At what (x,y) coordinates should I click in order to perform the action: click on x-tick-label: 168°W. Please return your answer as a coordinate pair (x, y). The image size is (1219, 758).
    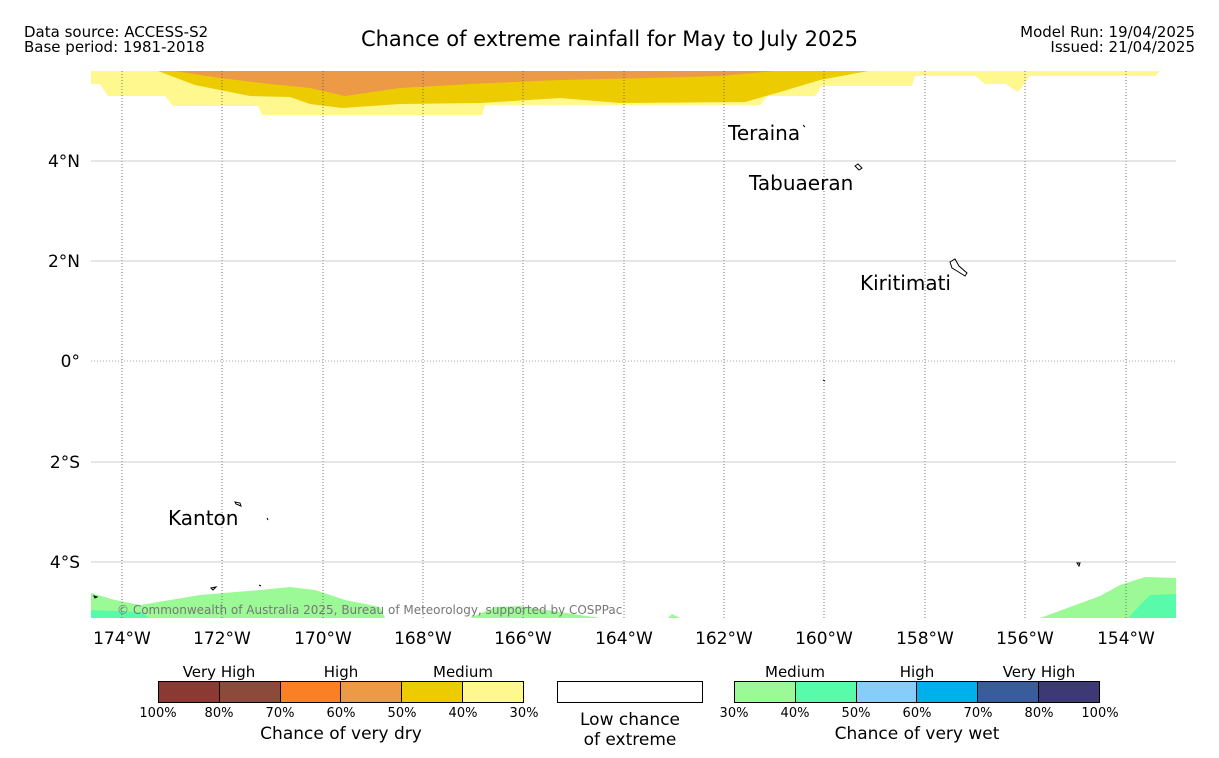
    Looking at the image, I should click on (423, 639).